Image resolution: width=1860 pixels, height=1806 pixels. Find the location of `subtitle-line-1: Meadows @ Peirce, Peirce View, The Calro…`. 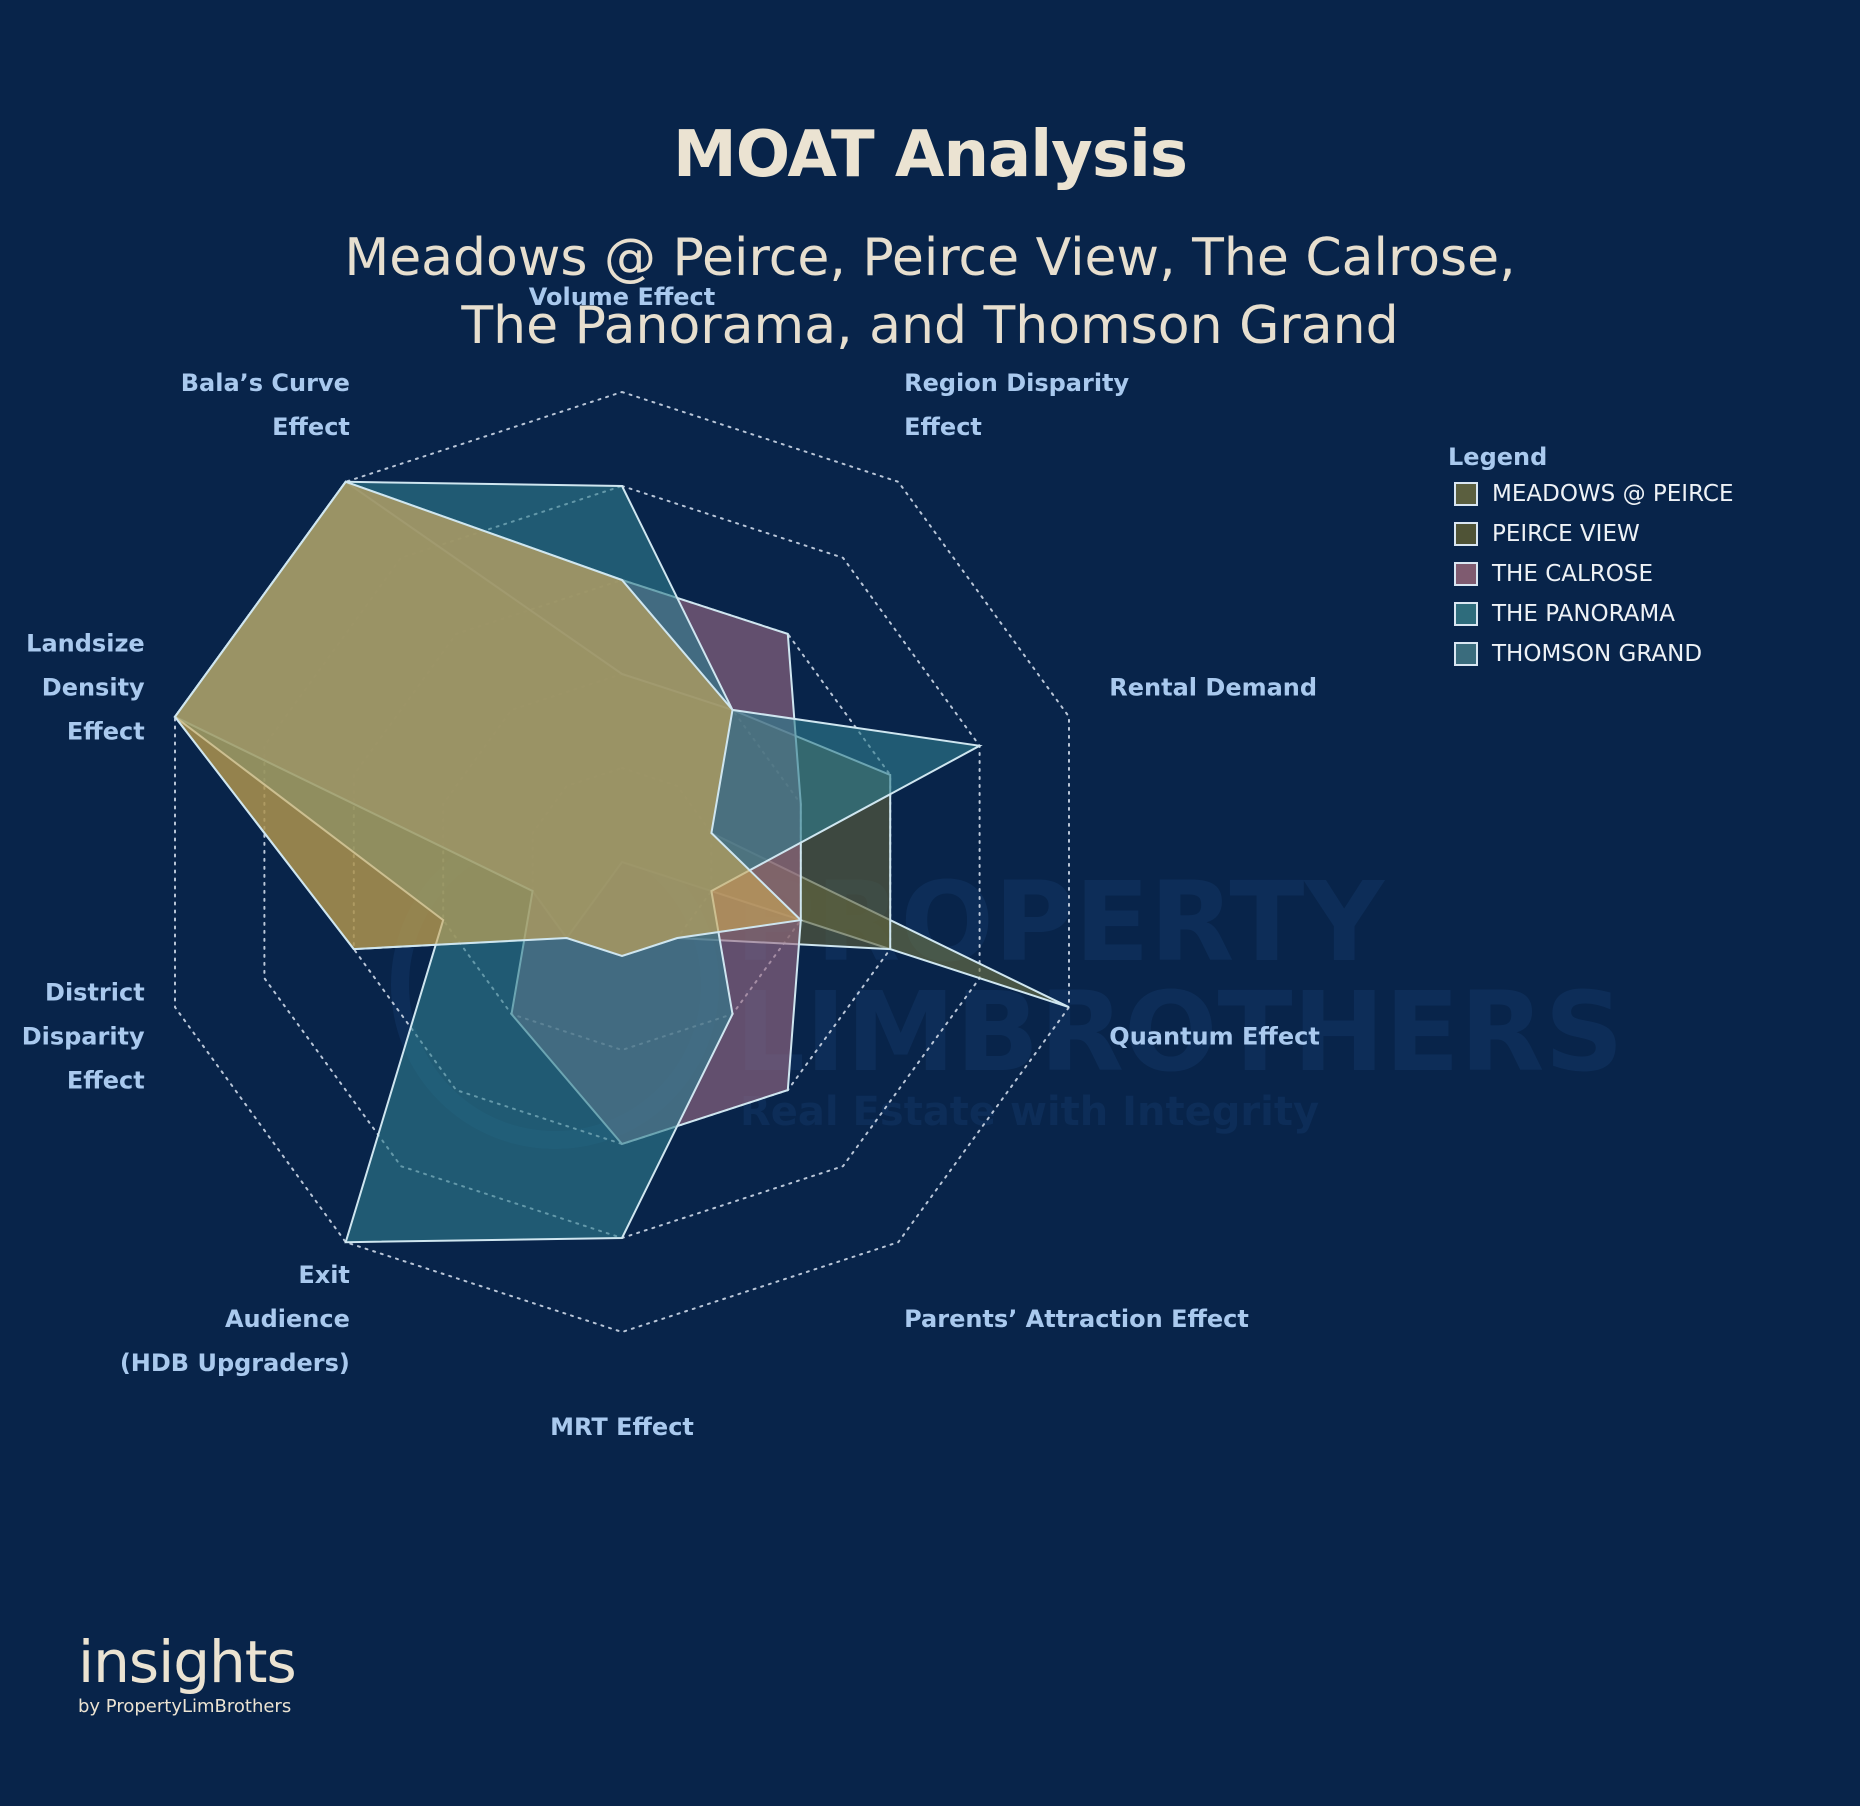

subtitle-line-1: Meadows @ Peirce, Peirce View, The Calro… is located at coordinates (930, 258).